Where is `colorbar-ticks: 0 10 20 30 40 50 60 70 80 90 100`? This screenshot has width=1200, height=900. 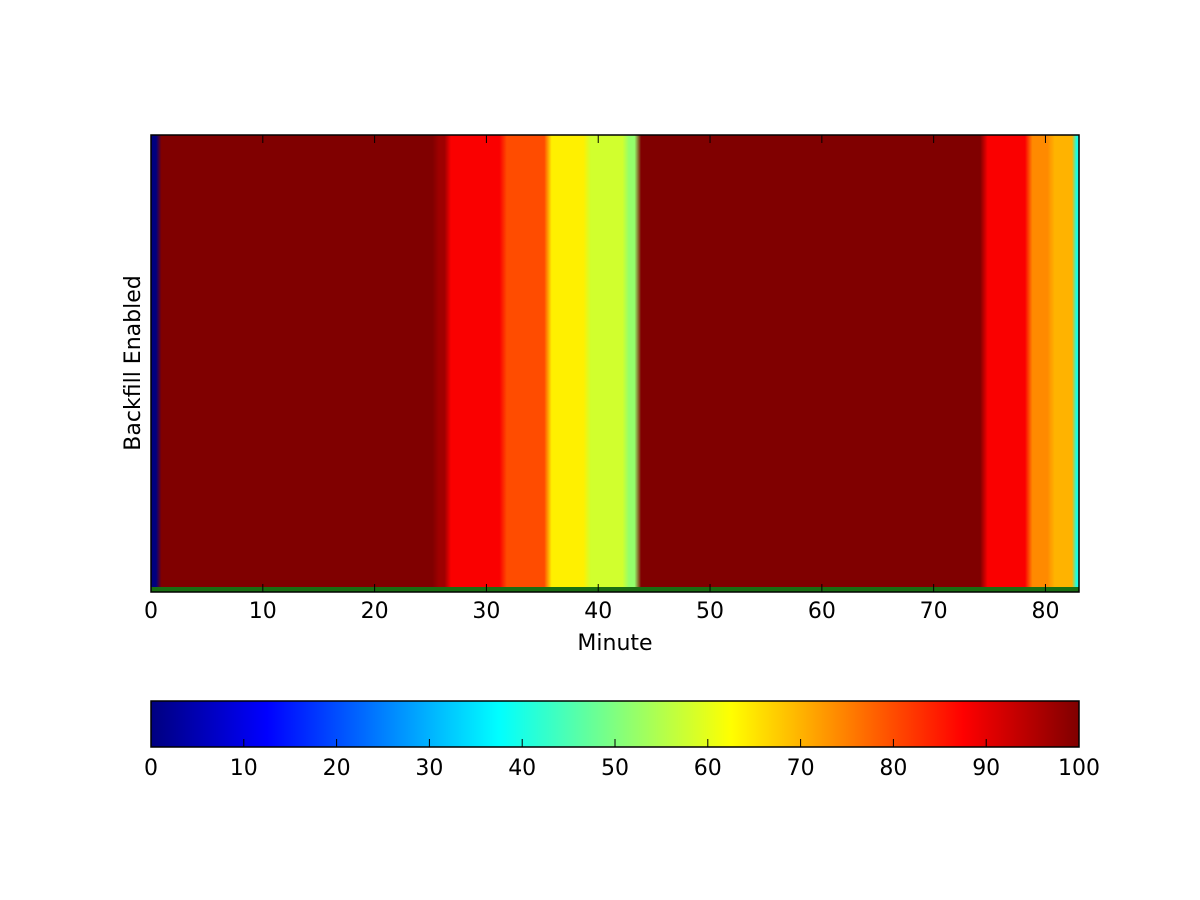 colorbar-ticks: 0 10 20 30 40 50 60 70 80 90 100 is located at coordinates (622, 760).